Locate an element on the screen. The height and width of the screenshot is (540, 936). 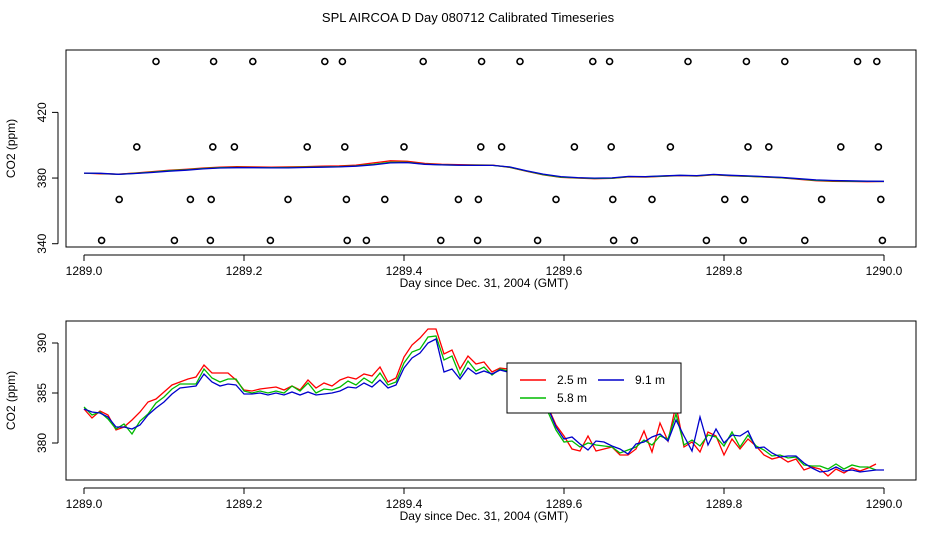
y-tick-label: 385 is located at coordinates (42, 393).